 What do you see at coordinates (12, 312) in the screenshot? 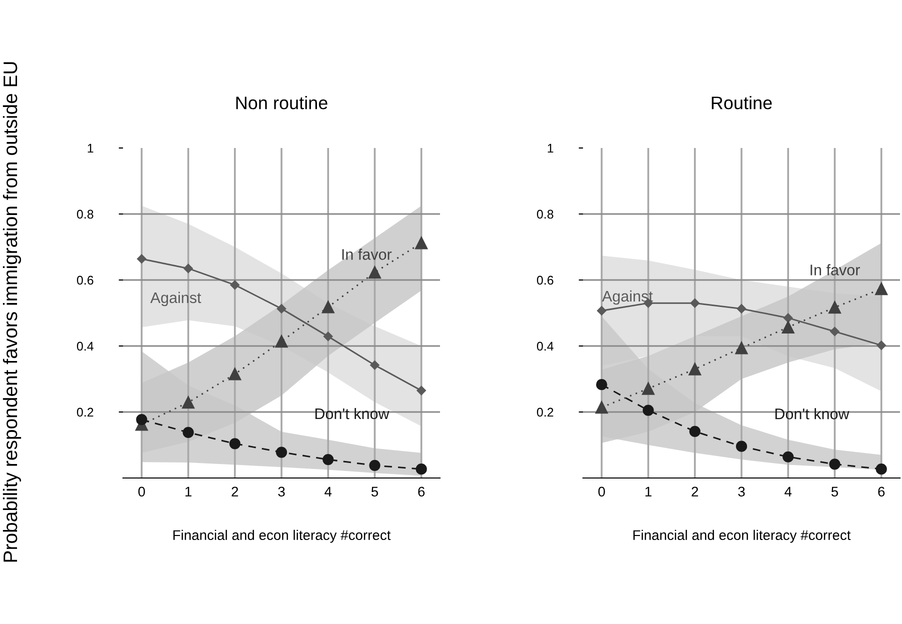
I see `y-axis-title: Probability respondent favors immigration from outside EU` at bounding box center [12, 312].